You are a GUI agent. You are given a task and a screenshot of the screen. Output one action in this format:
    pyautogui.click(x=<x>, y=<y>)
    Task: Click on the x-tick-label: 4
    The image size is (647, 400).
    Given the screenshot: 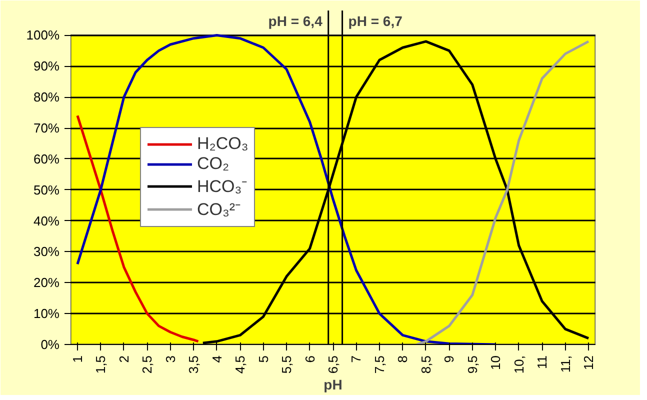 What is the action you would take?
    pyautogui.click(x=216, y=359)
    